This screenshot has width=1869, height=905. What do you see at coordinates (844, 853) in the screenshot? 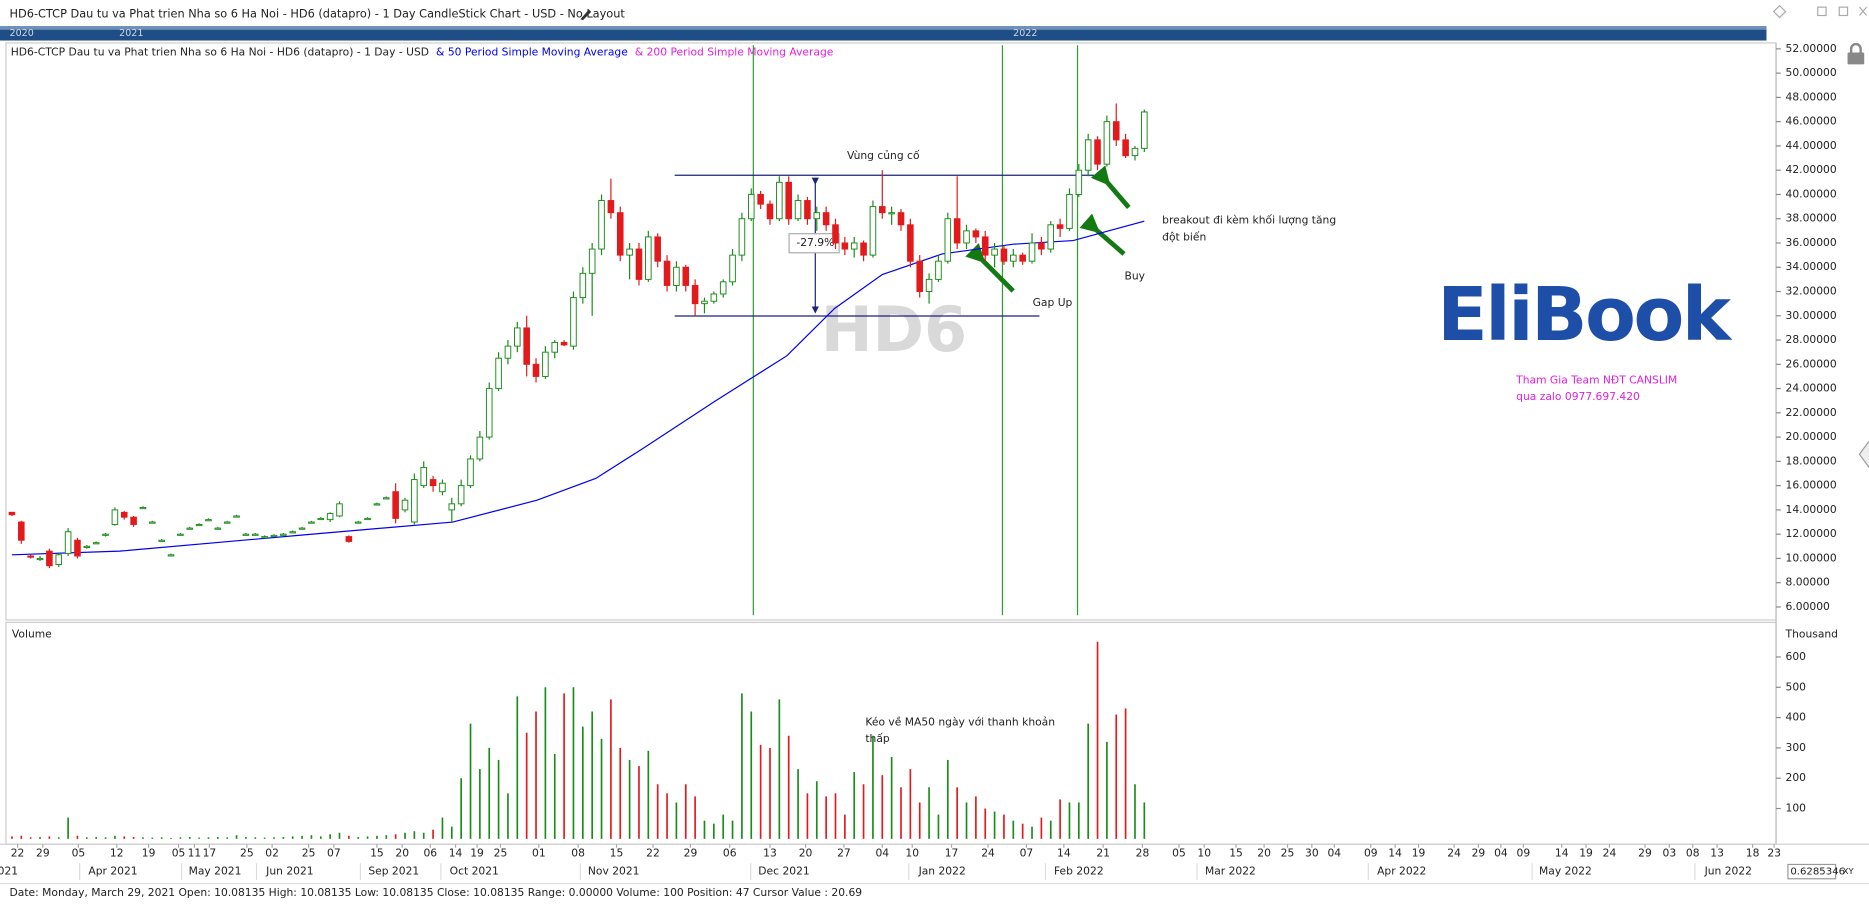
I see `x-tick-label: 27` at bounding box center [844, 853].